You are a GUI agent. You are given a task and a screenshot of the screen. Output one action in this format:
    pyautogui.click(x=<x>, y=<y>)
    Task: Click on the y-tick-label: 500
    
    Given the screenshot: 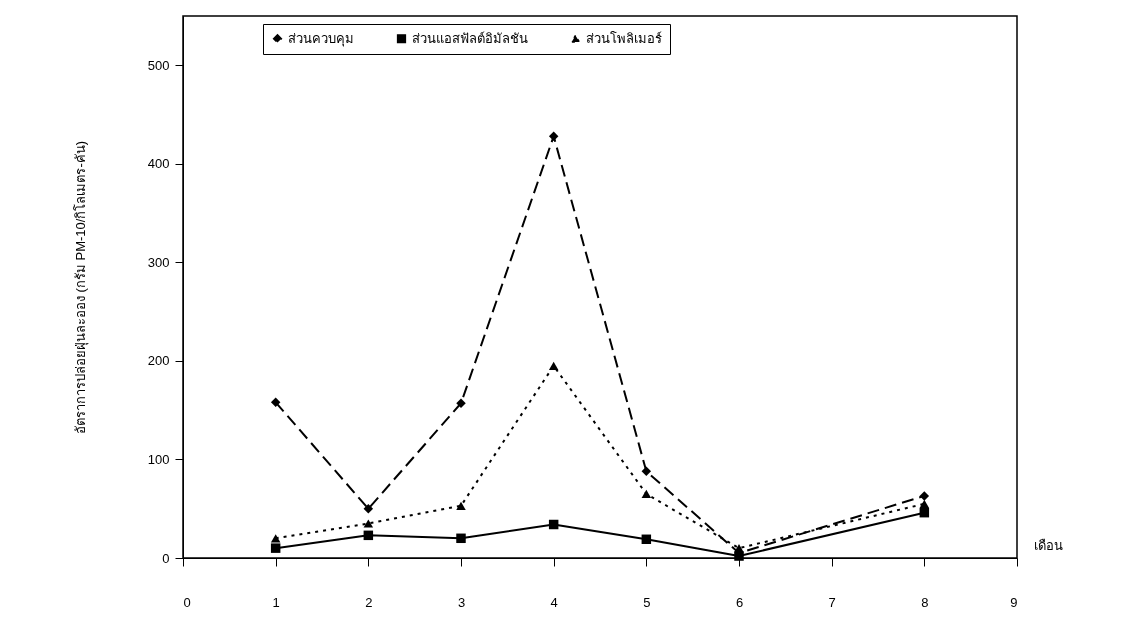 What is the action you would take?
    pyautogui.click(x=158, y=65)
    